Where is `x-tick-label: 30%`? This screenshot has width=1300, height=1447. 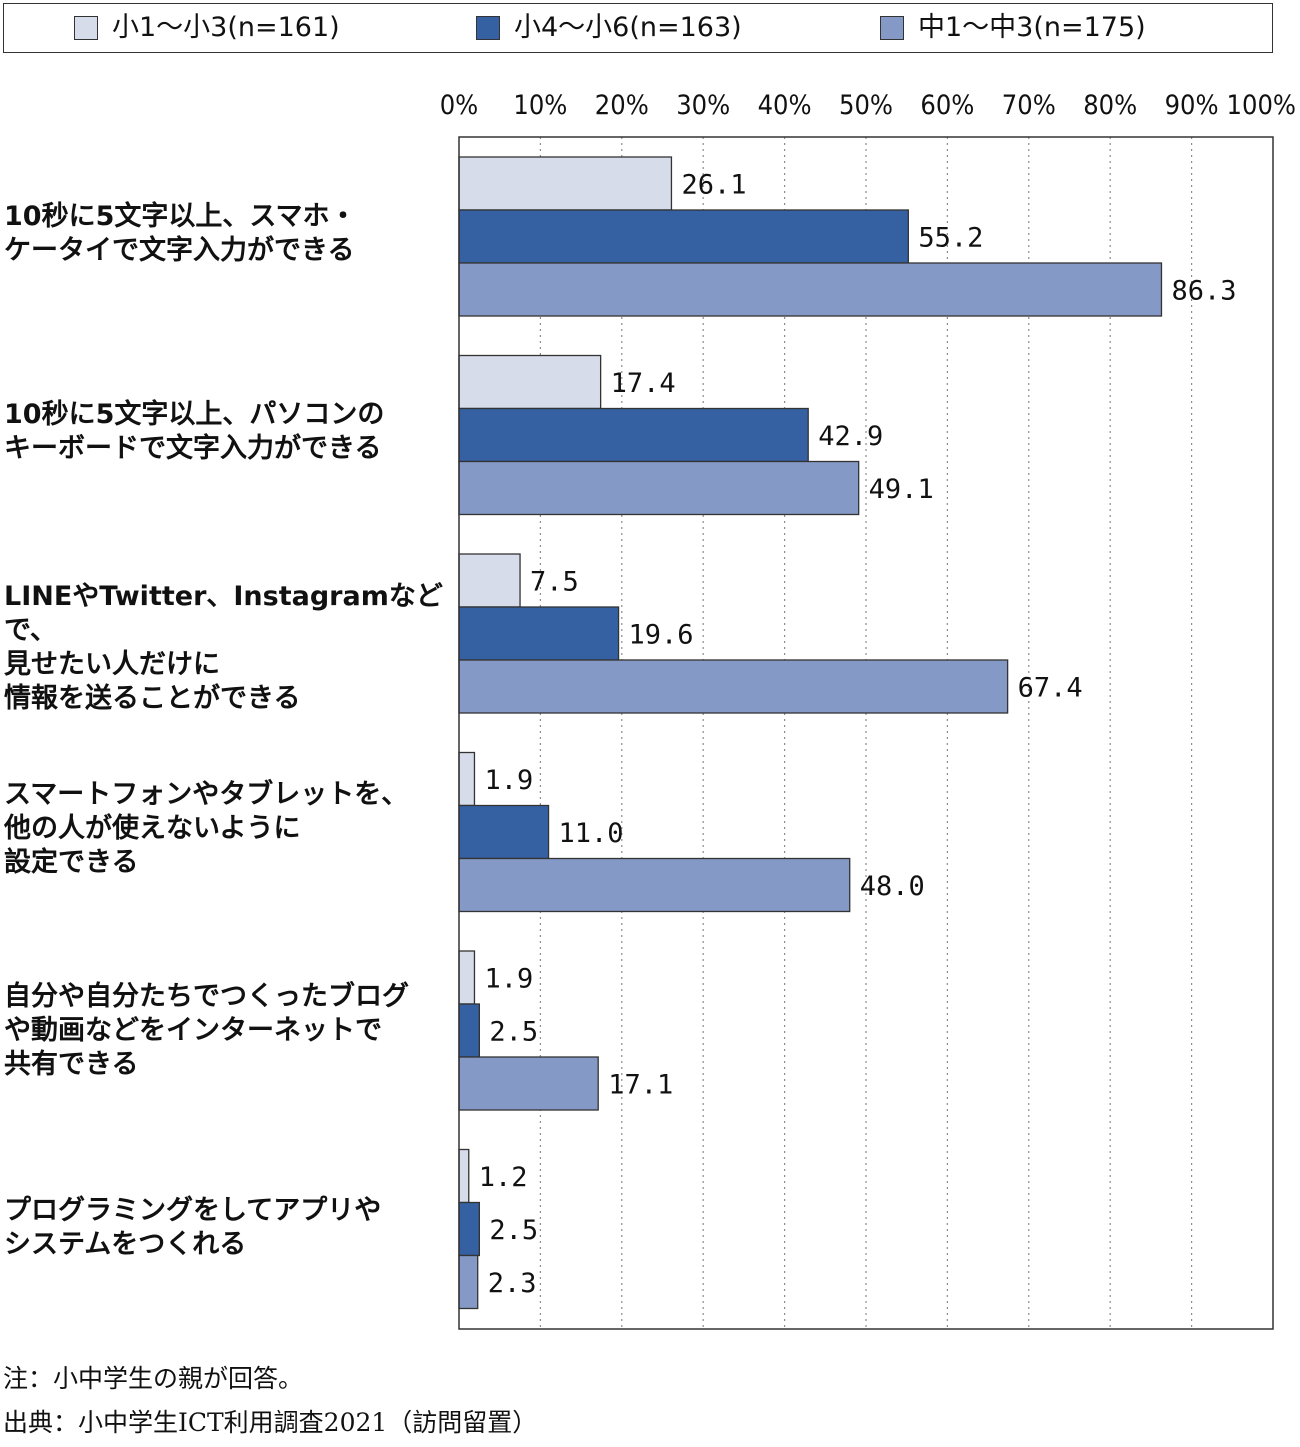
x-tick-label: 30% is located at coordinates (703, 105).